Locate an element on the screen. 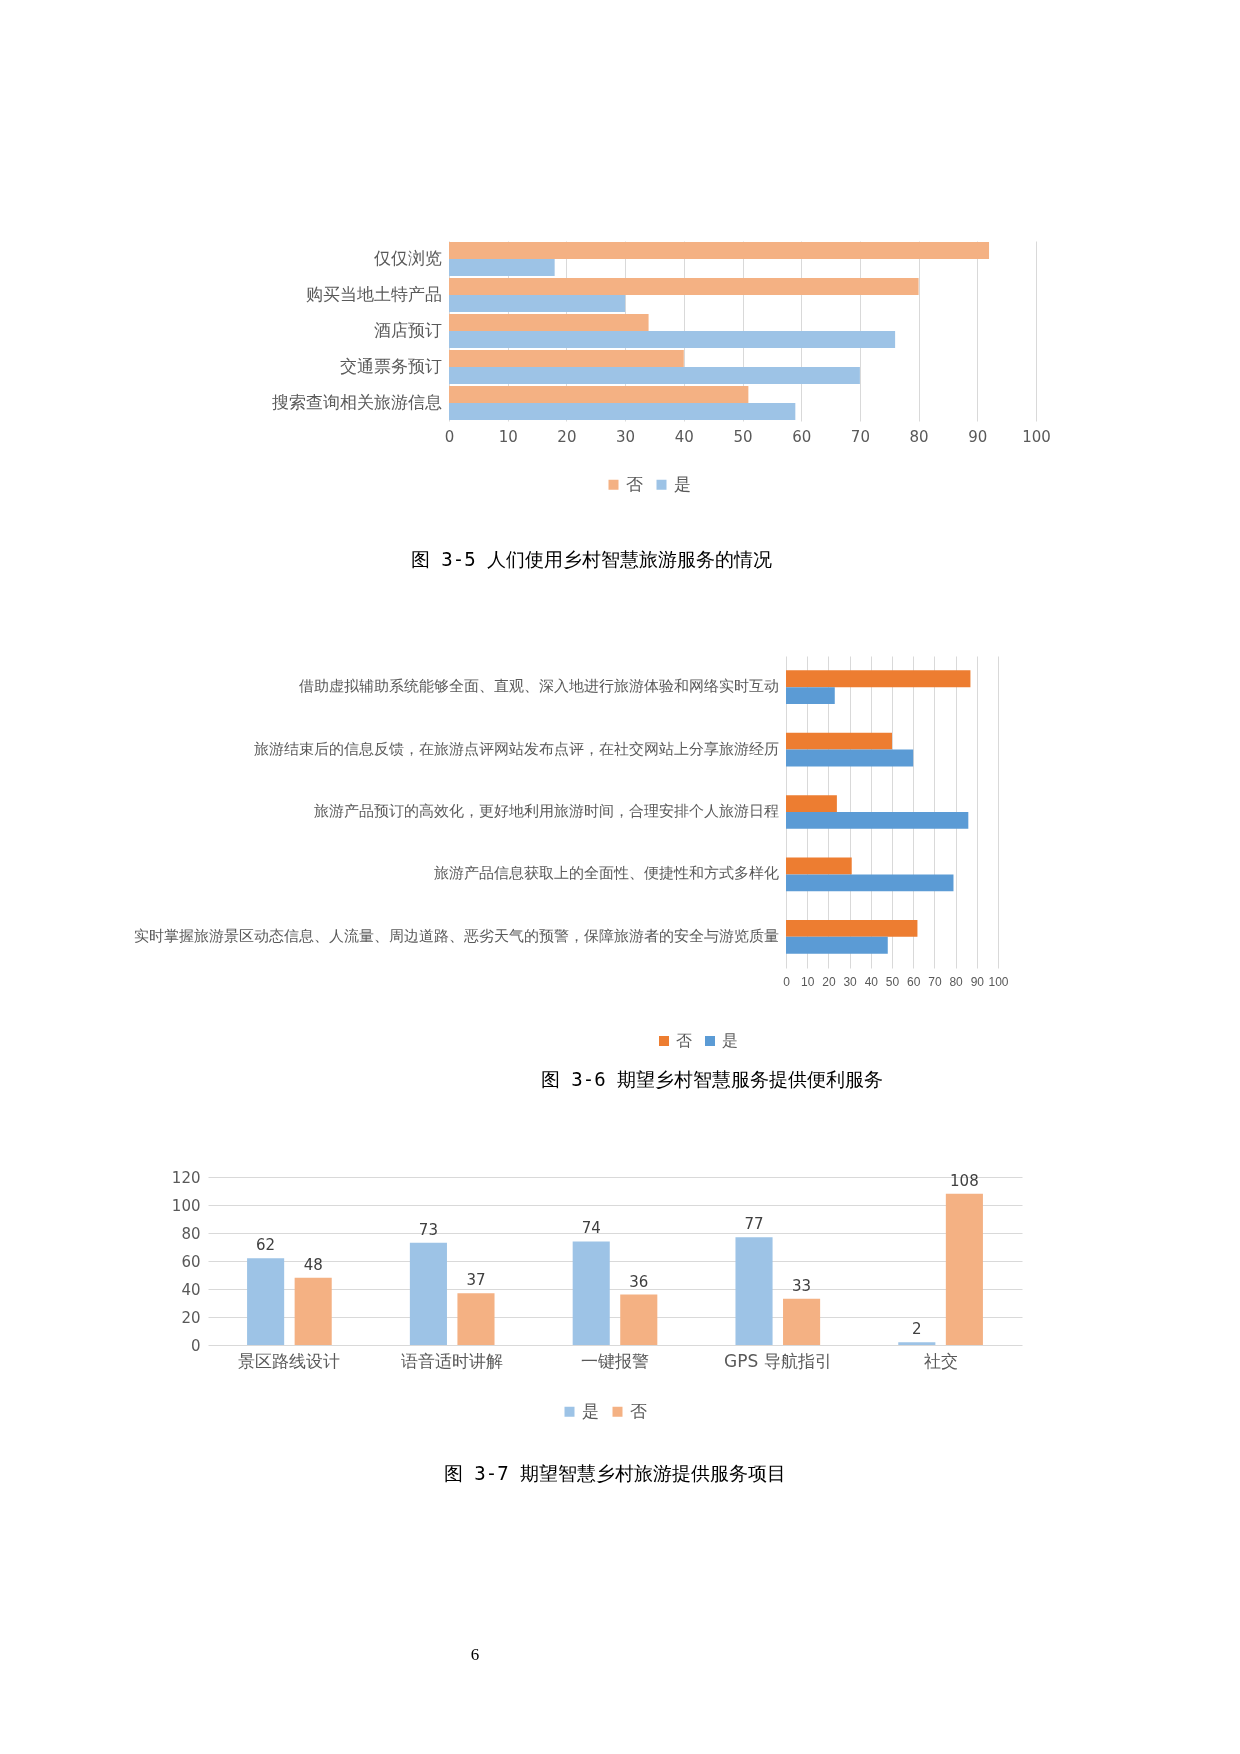  x-tick-label: 语音适时讲解 is located at coordinates (452, 1360).